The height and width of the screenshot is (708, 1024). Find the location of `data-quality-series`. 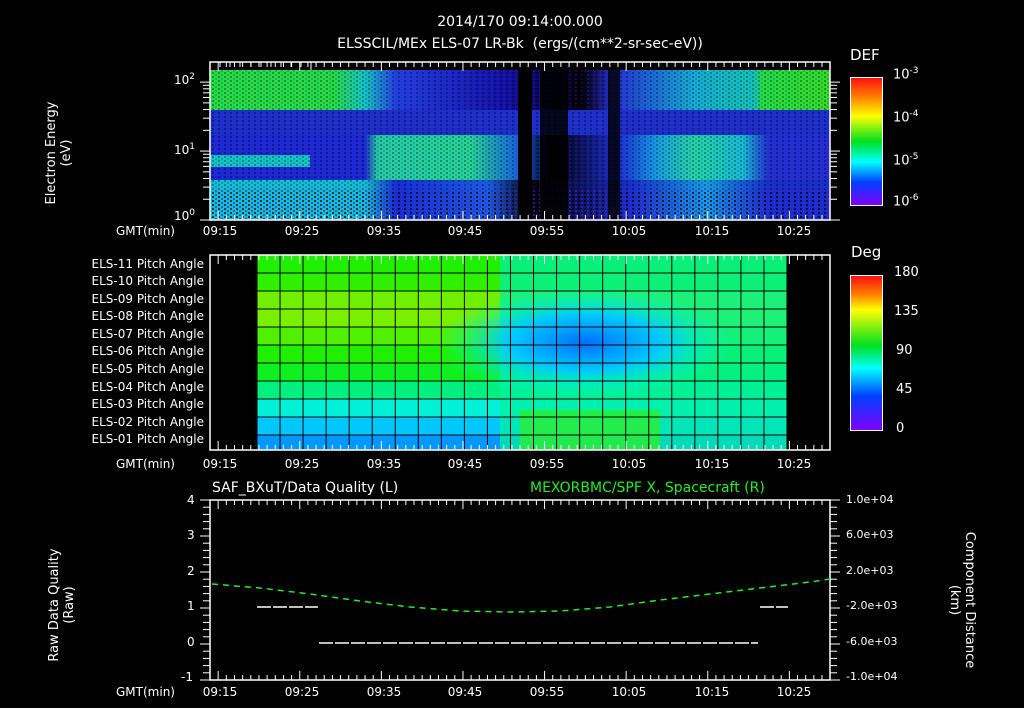

data-quality-series is located at coordinates (522, 625).